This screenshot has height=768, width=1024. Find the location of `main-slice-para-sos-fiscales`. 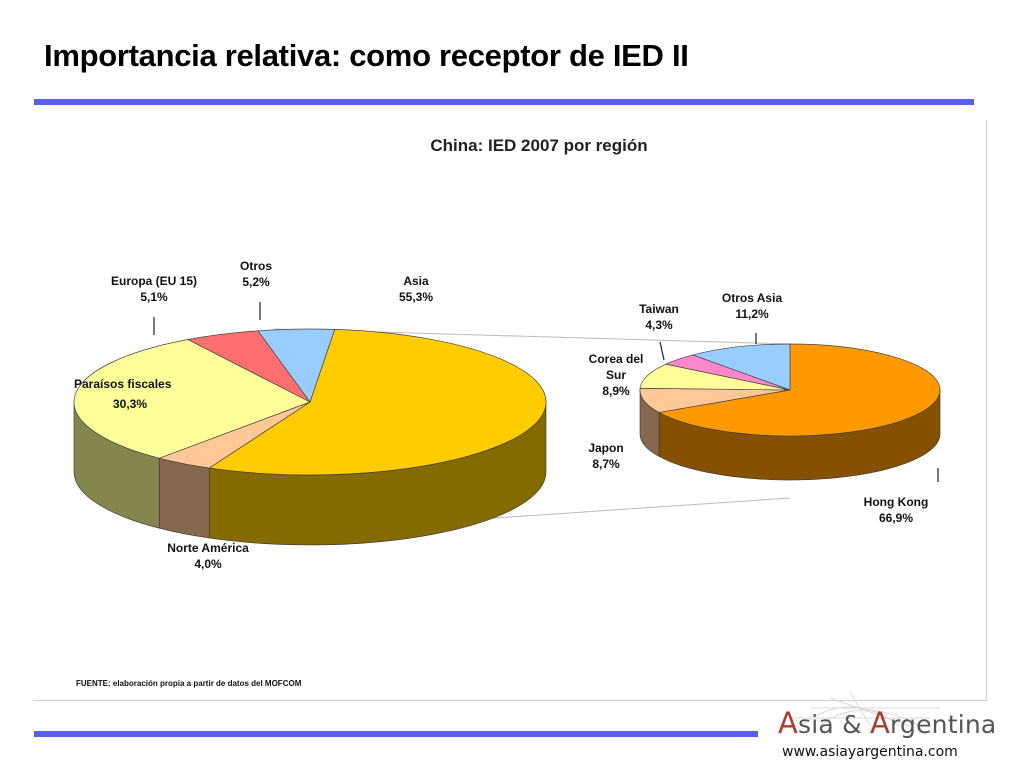

main-slice-para-sos-fiscales is located at coordinates (192, 399).